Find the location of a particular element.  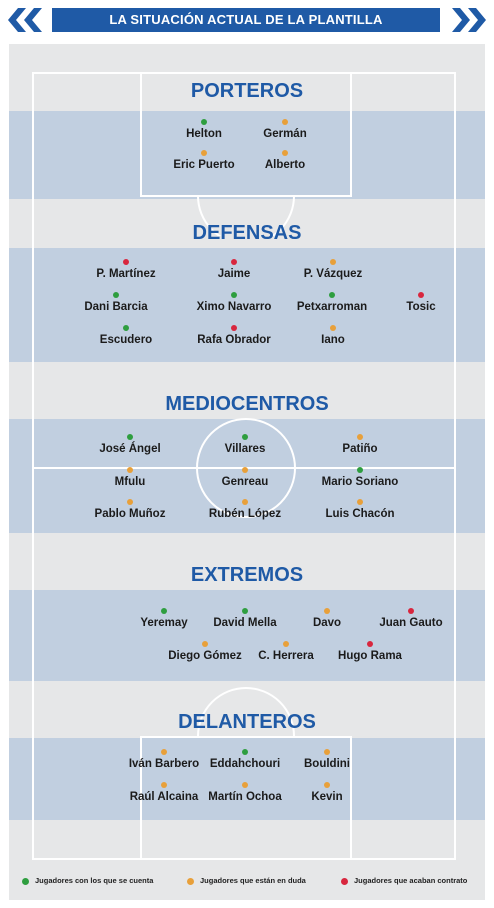

player-name: Eric Puerto is located at coordinates (204, 165).